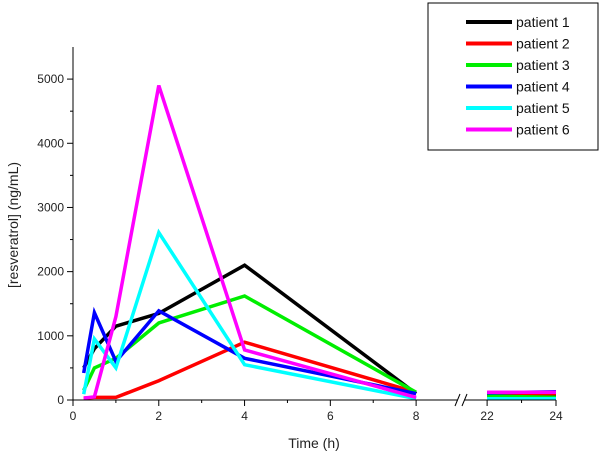 This screenshot has height=460, width=601. I want to click on legend-item-5: patient 5, so click(518, 108).